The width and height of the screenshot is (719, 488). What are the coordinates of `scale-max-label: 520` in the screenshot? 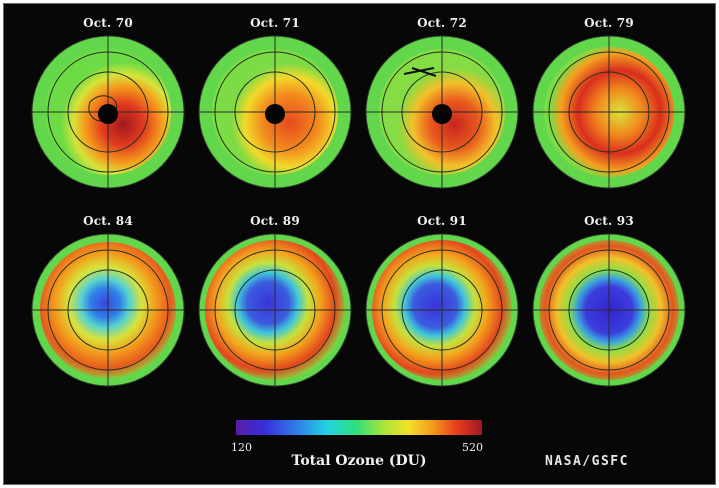 It's located at (472, 447).